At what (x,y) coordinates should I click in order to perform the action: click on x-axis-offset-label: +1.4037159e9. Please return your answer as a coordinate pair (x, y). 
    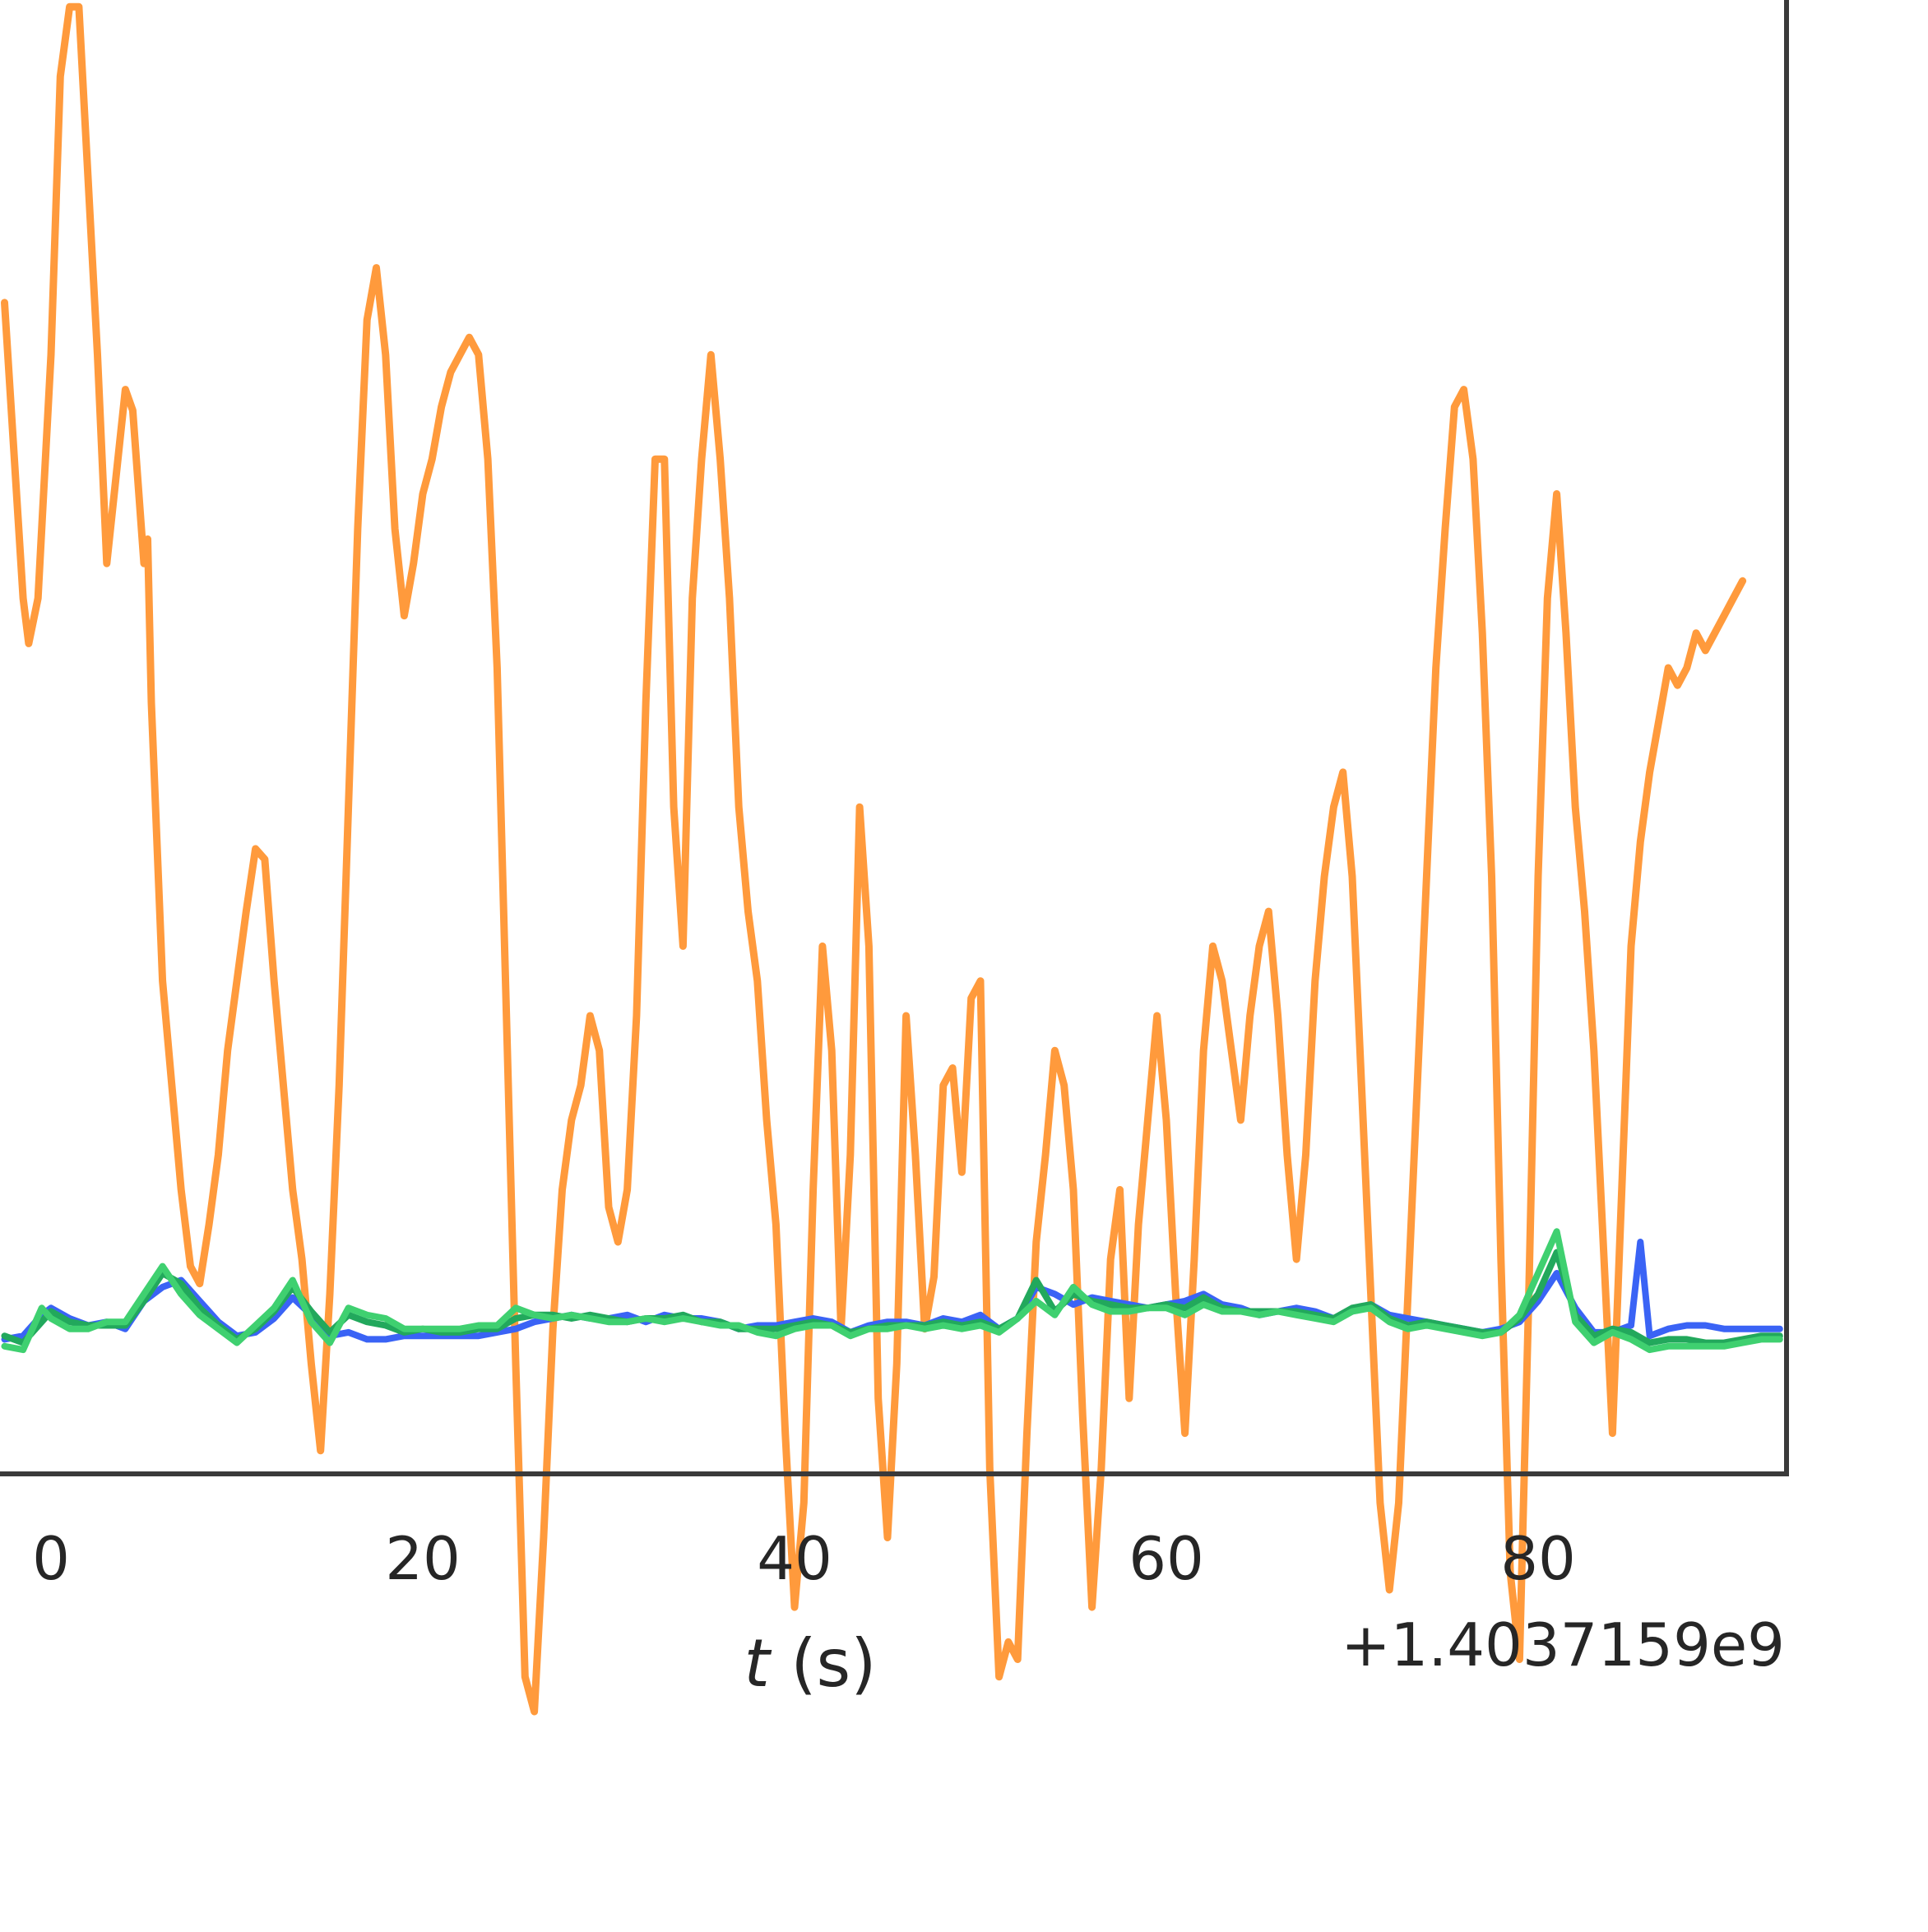
    Looking at the image, I should click on (1563, 1645).